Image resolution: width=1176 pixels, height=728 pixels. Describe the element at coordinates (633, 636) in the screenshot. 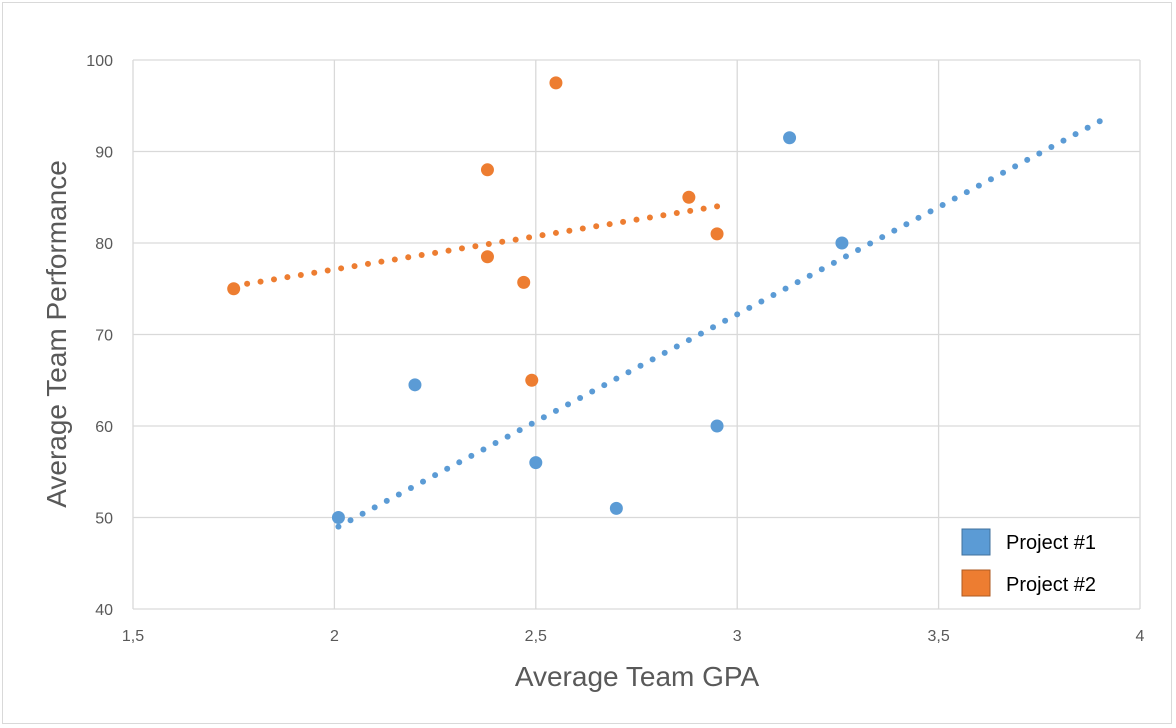

I see `x-axis-tick-labels: 1,5 2 2,5 3 3,5 4` at that location.